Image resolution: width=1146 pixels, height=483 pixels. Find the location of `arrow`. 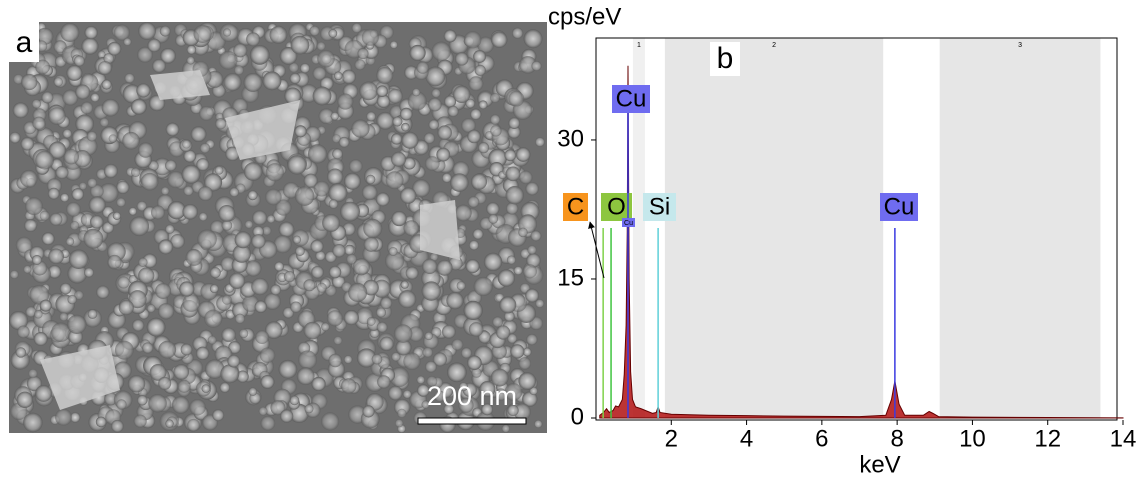

arrow is located at coordinates (596, 250).